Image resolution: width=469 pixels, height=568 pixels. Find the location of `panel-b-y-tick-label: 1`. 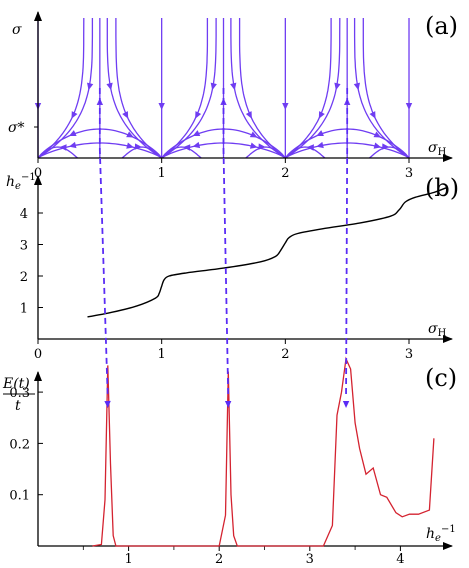

panel-b-y-tick-label: 1 is located at coordinates (24, 309).